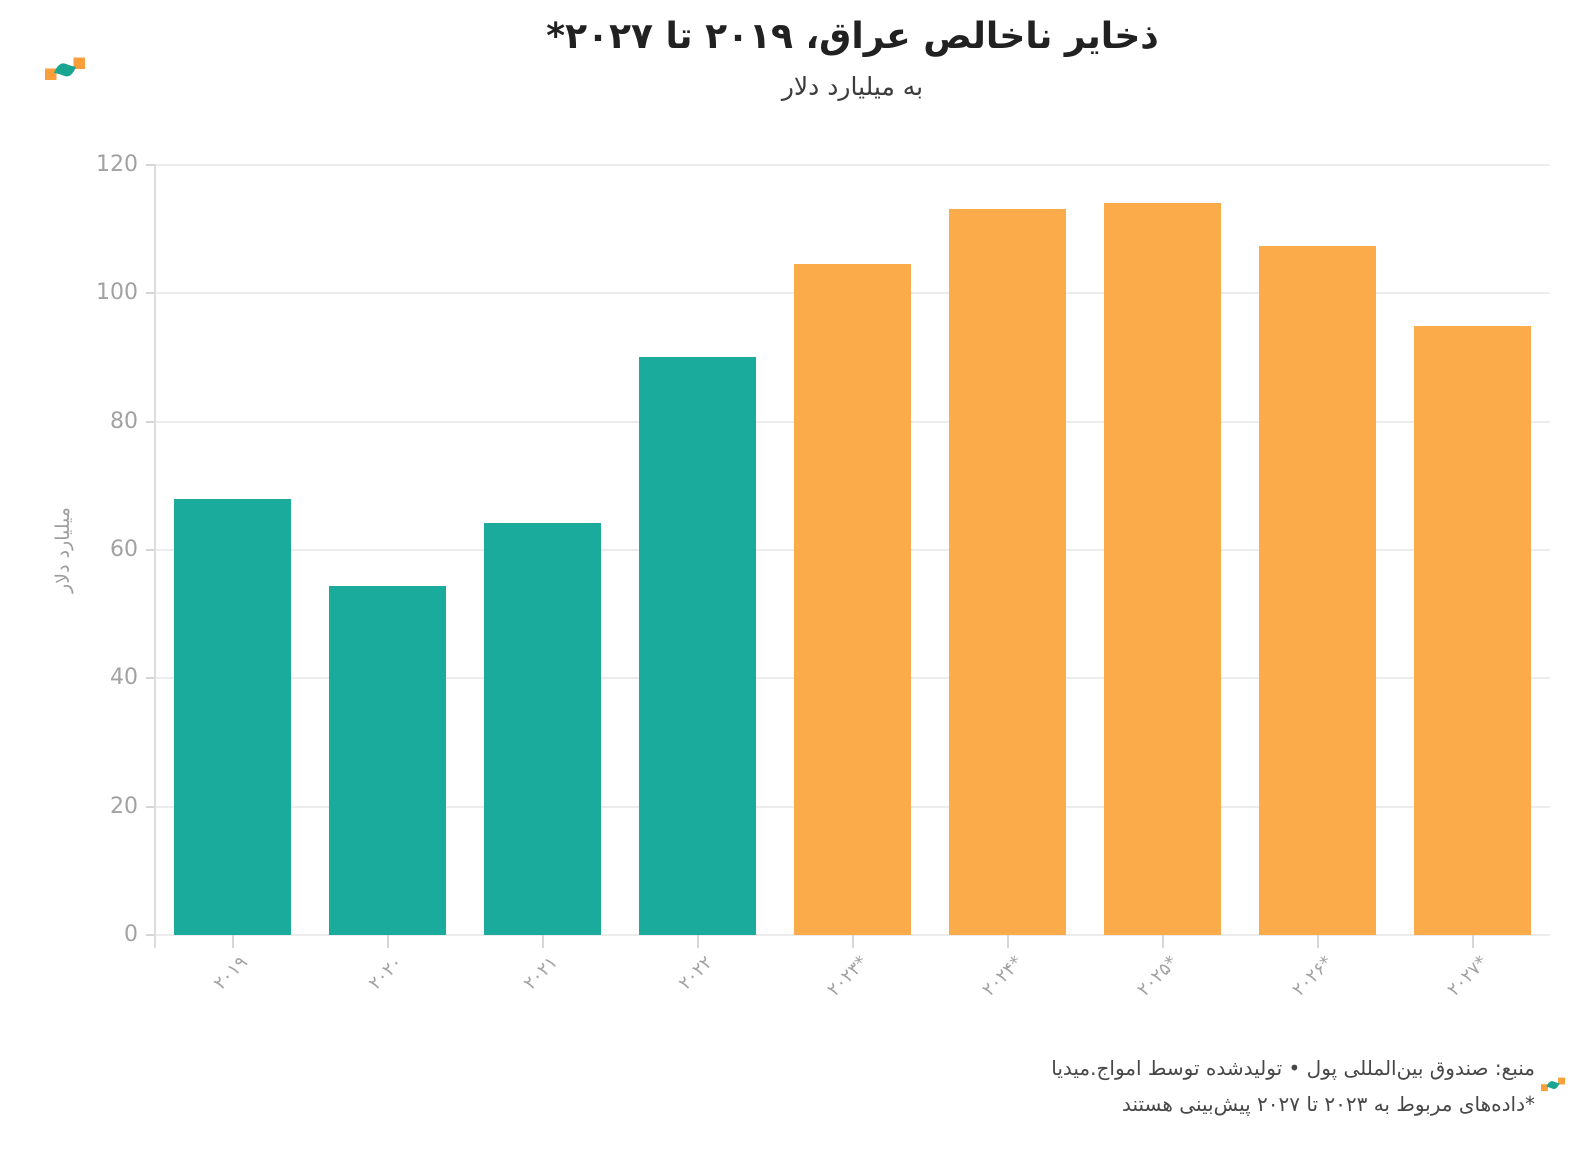 The width and height of the screenshot is (1592, 1150). What do you see at coordinates (117, 164) in the screenshot?
I see `y-tick-label: 120` at bounding box center [117, 164].